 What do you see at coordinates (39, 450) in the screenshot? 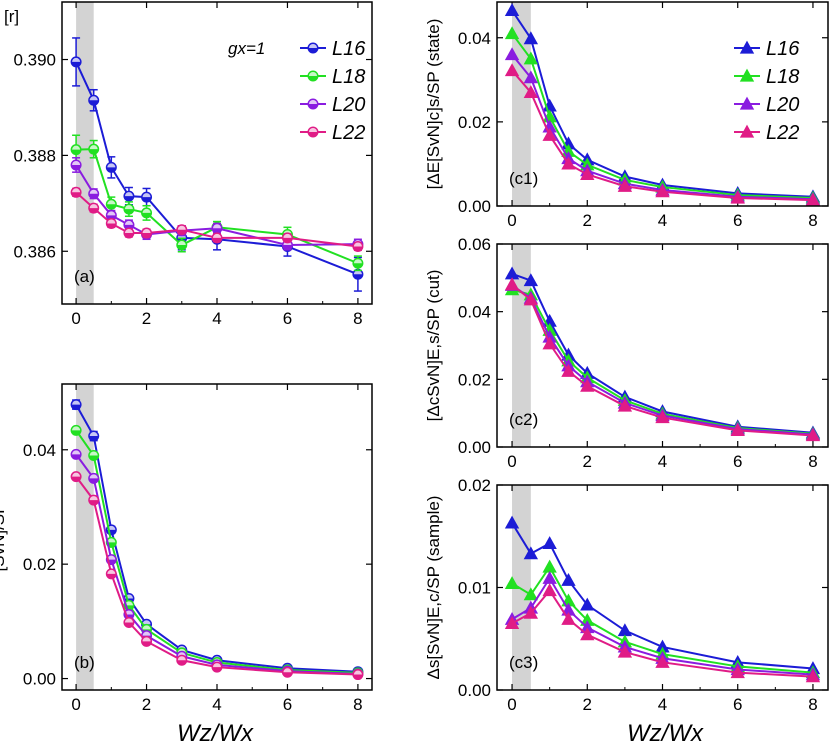
I see `y-tick-label-b: 0.04` at bounding box center [39, 450].